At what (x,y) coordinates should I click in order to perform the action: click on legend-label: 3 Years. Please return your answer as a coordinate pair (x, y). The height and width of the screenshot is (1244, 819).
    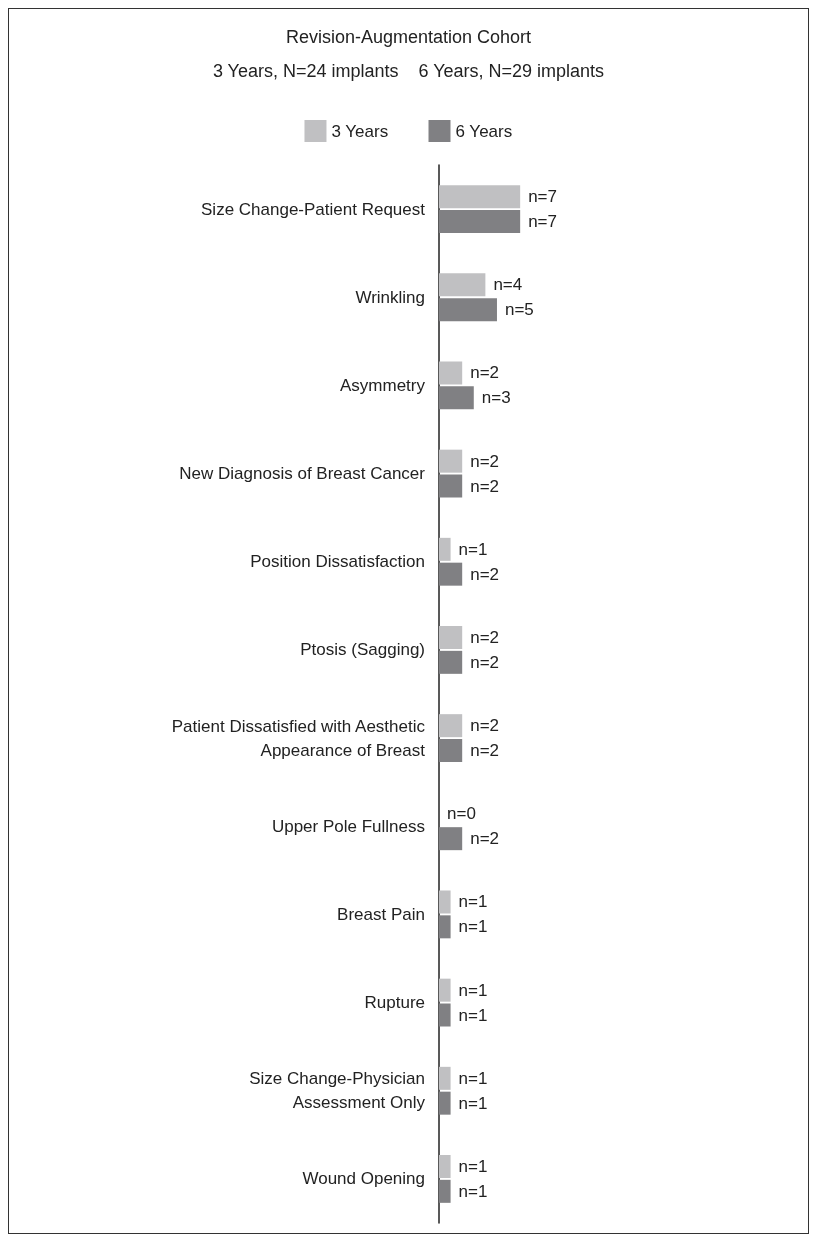
    Looking at the image, I should click on (360, 131).